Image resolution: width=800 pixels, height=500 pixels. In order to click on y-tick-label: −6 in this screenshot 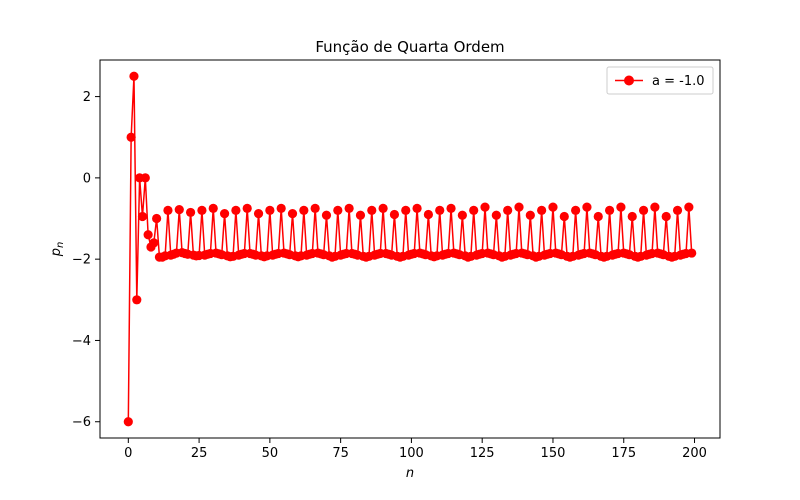, I will do `click(81, 422)`.